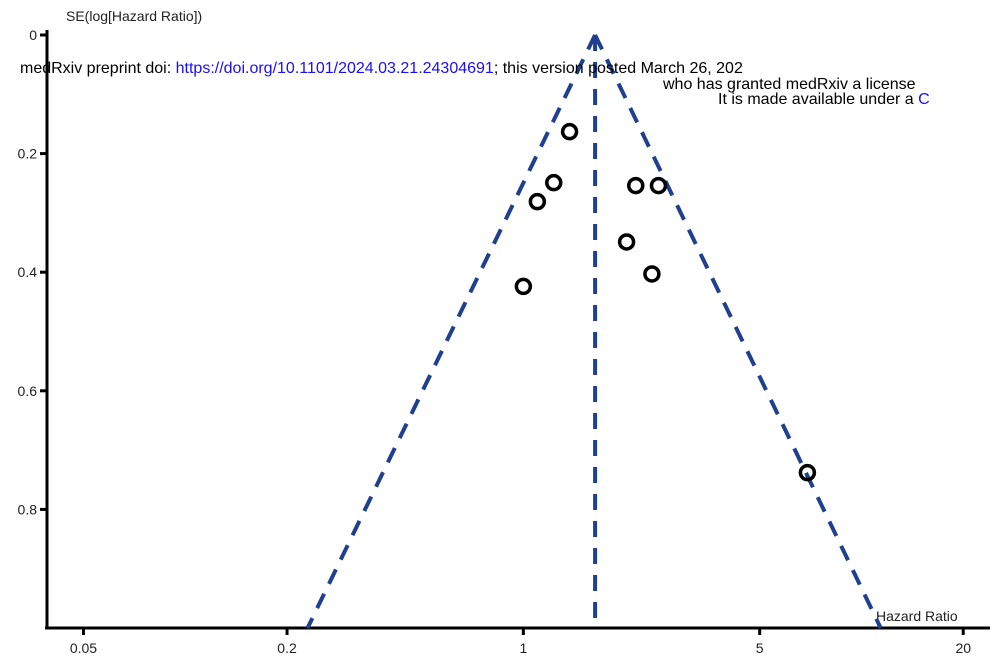 This screenshot has height=668, width=1000. What do you see at coordinates (523, 648) in the screenshot?
I see `x-tick-label: 1` at bounding box center [523, 648].